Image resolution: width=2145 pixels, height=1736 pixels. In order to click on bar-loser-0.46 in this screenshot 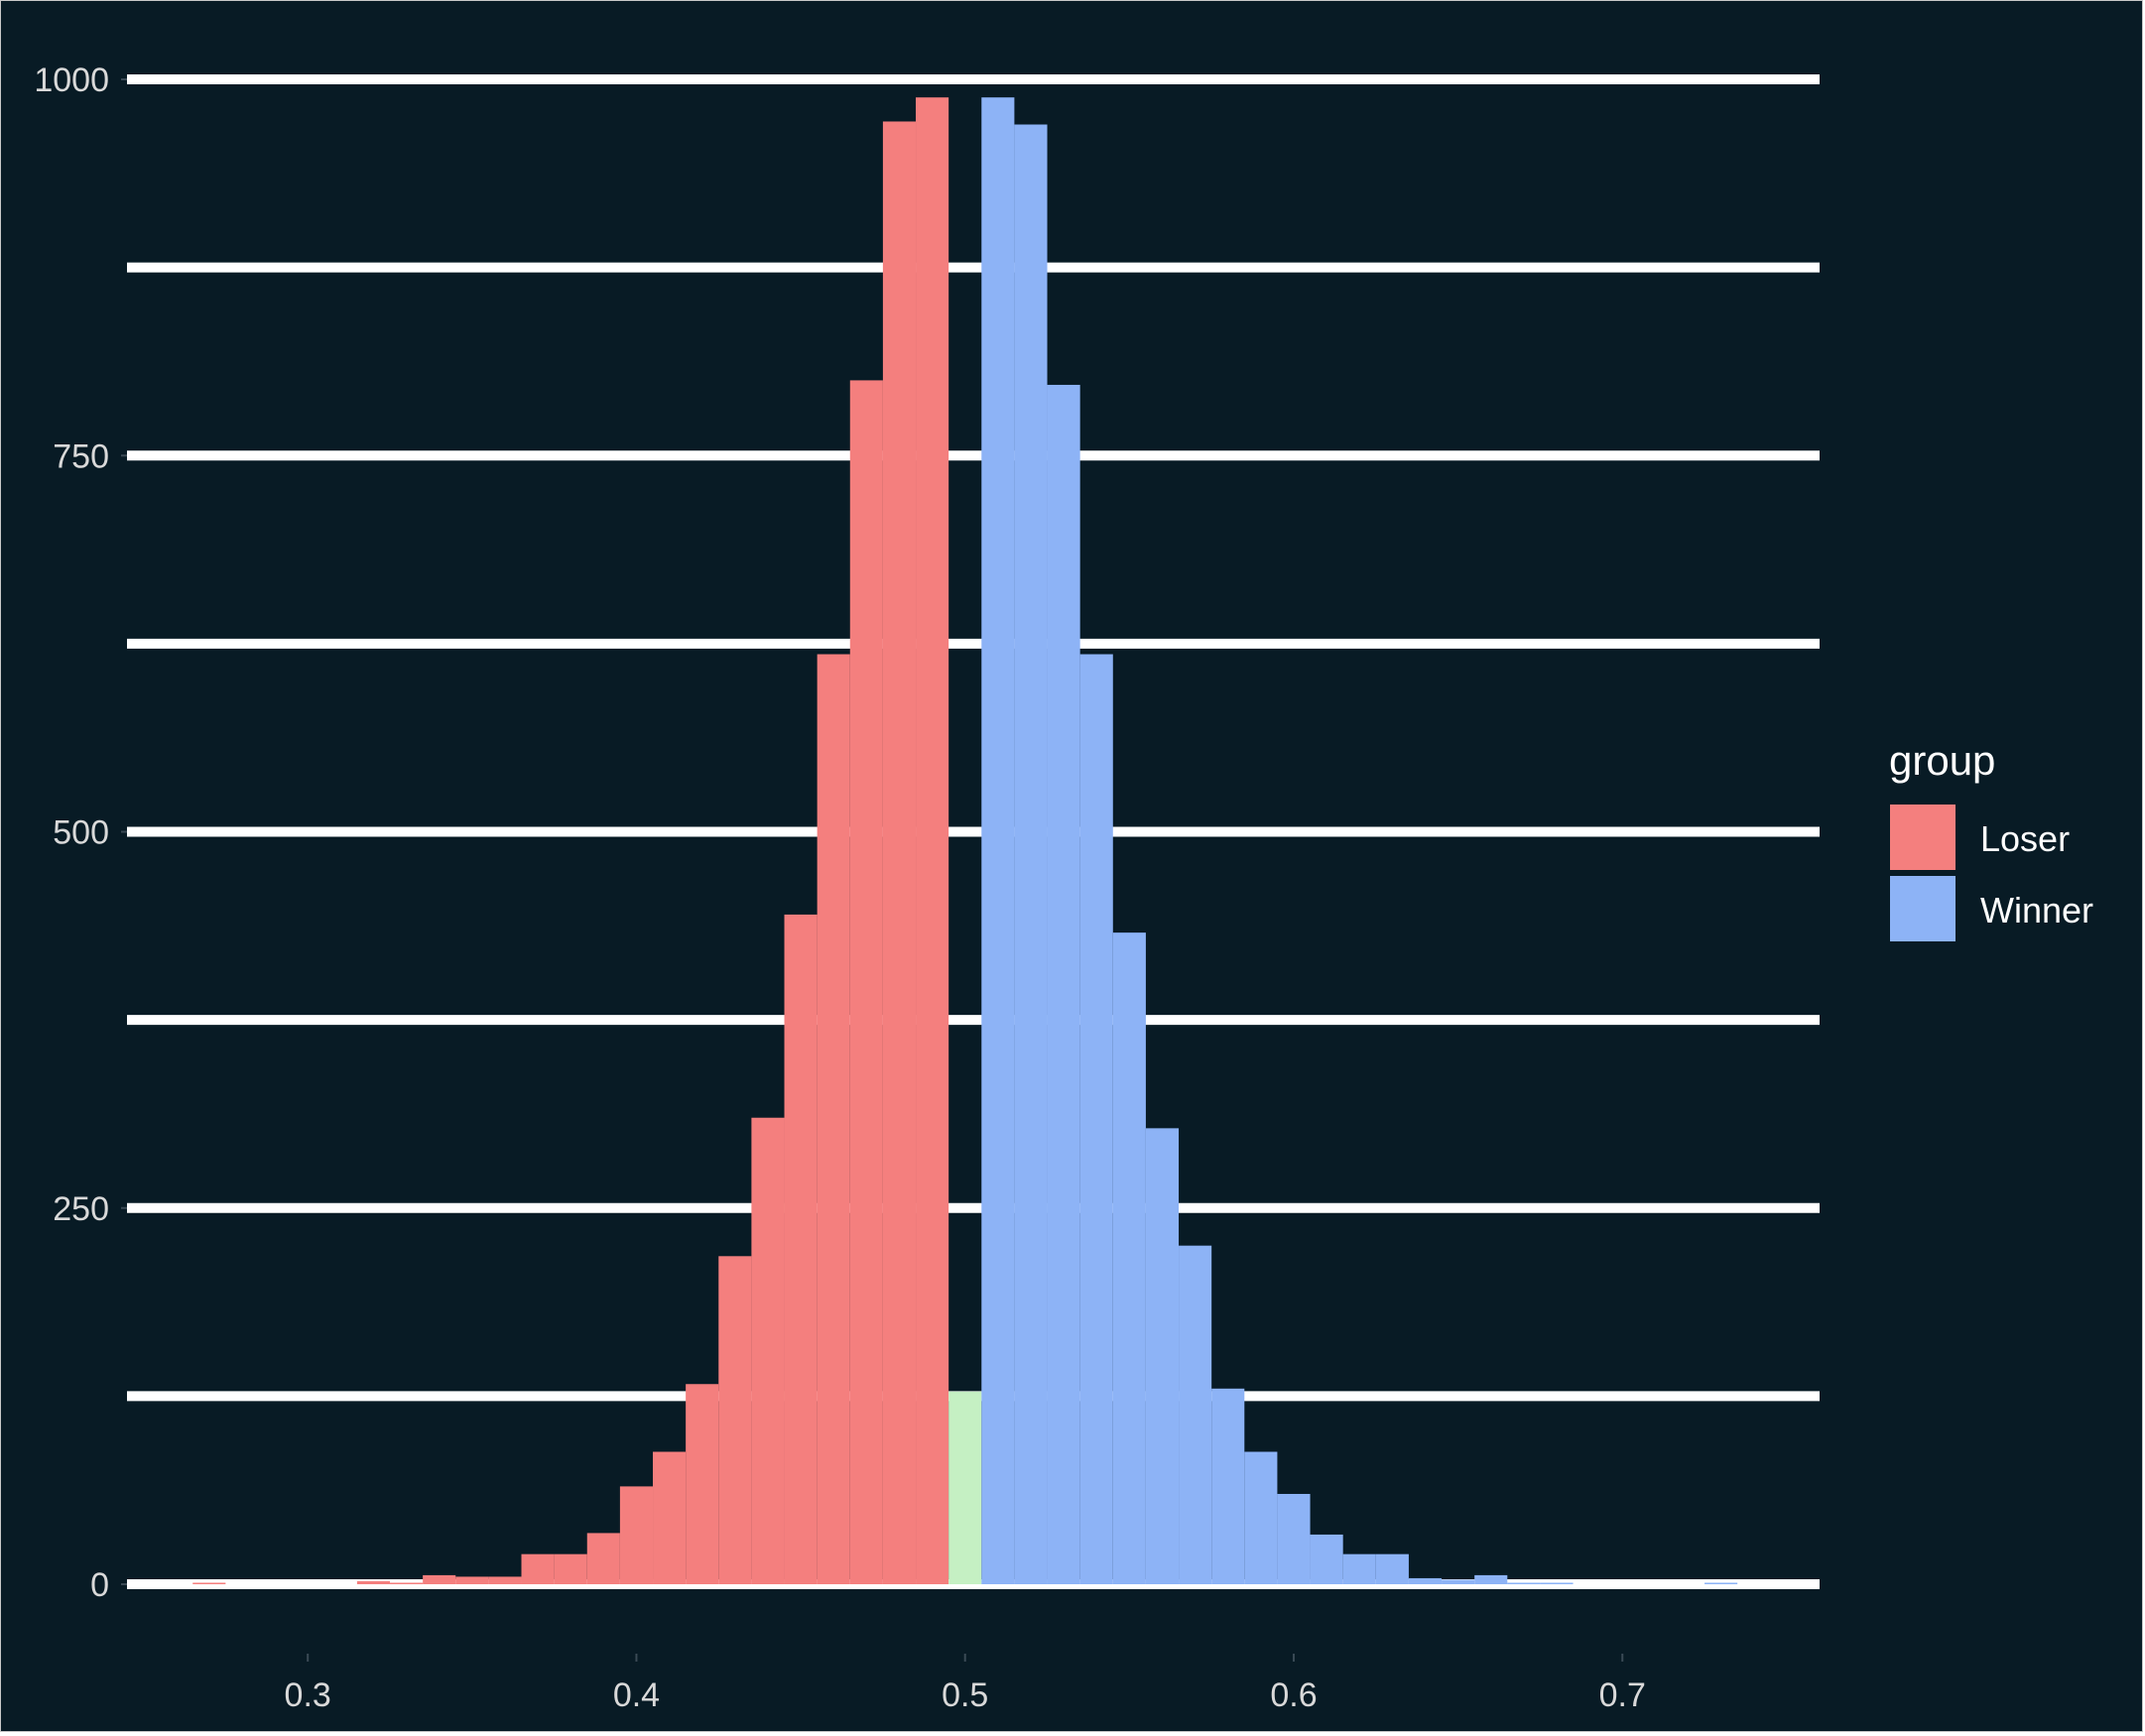, I will do `click(833, 1119)`.